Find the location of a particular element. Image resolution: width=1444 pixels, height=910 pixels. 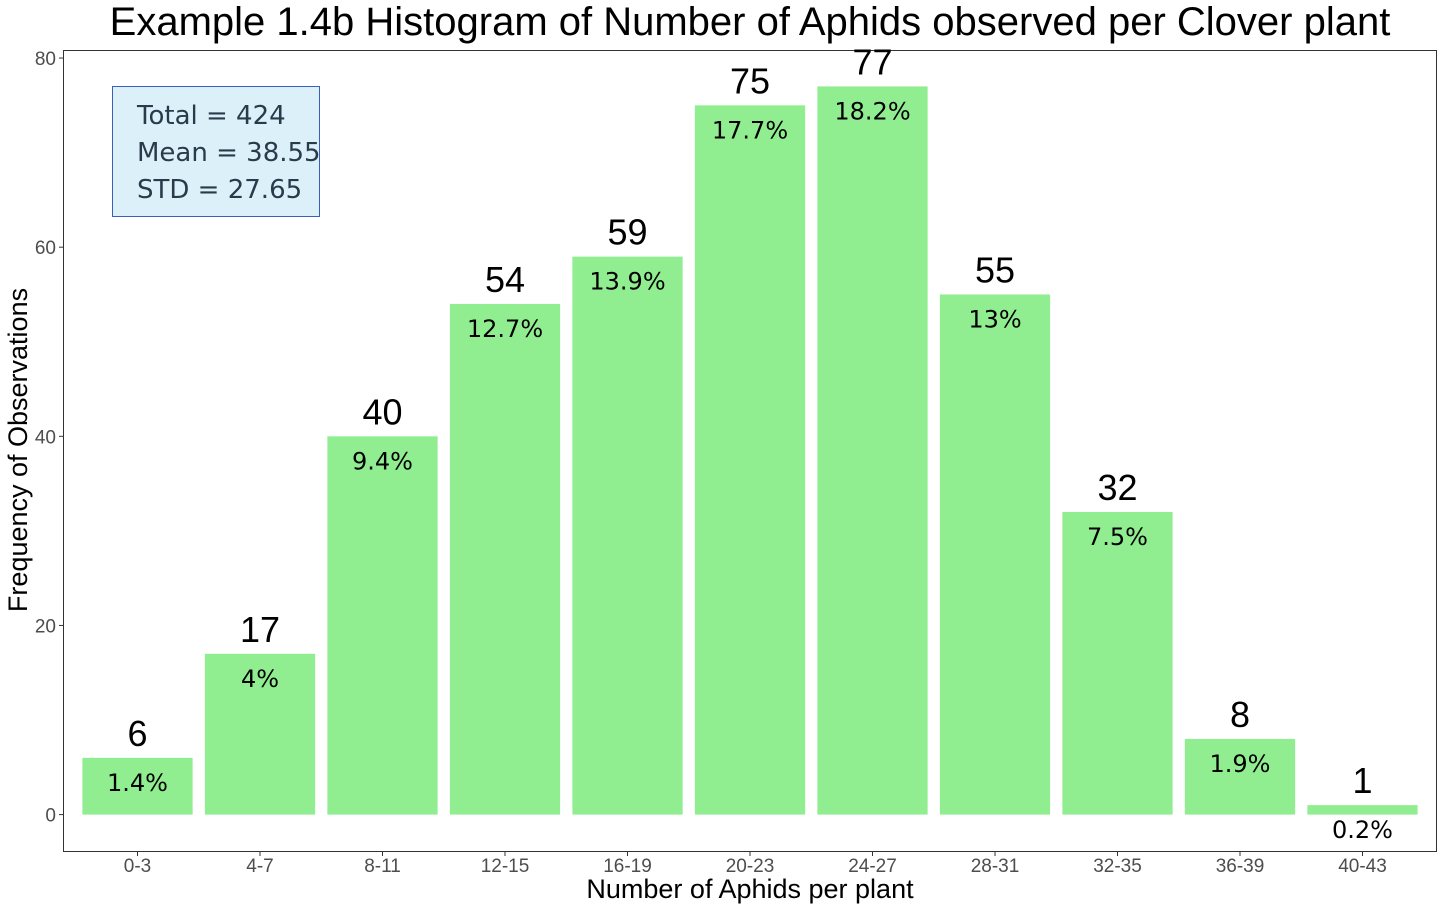

x-tick-label: 40-43 is located at coordinates (1362, 866).